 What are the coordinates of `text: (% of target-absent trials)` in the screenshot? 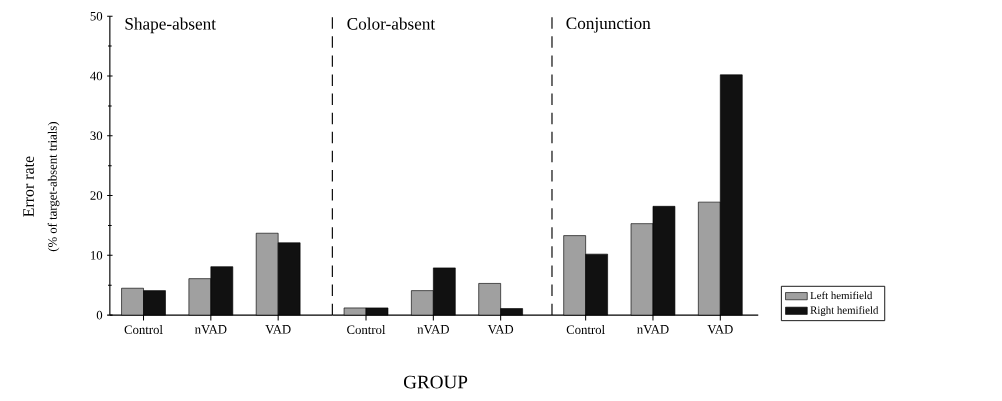 It's located at (53, 187).